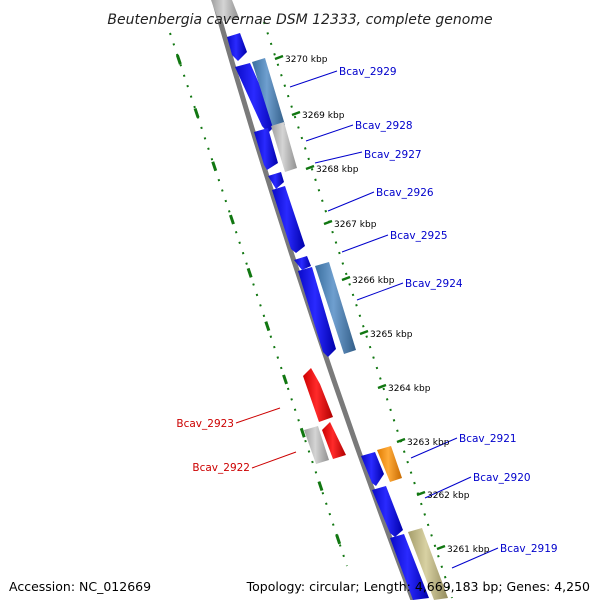 This screenshot has height=600, width=600. What do you see at coordinates (384, 126) in the screenshot?
I see `gene-label-bcav-2928: Bcav_2928` at bounding box center [384, 126].